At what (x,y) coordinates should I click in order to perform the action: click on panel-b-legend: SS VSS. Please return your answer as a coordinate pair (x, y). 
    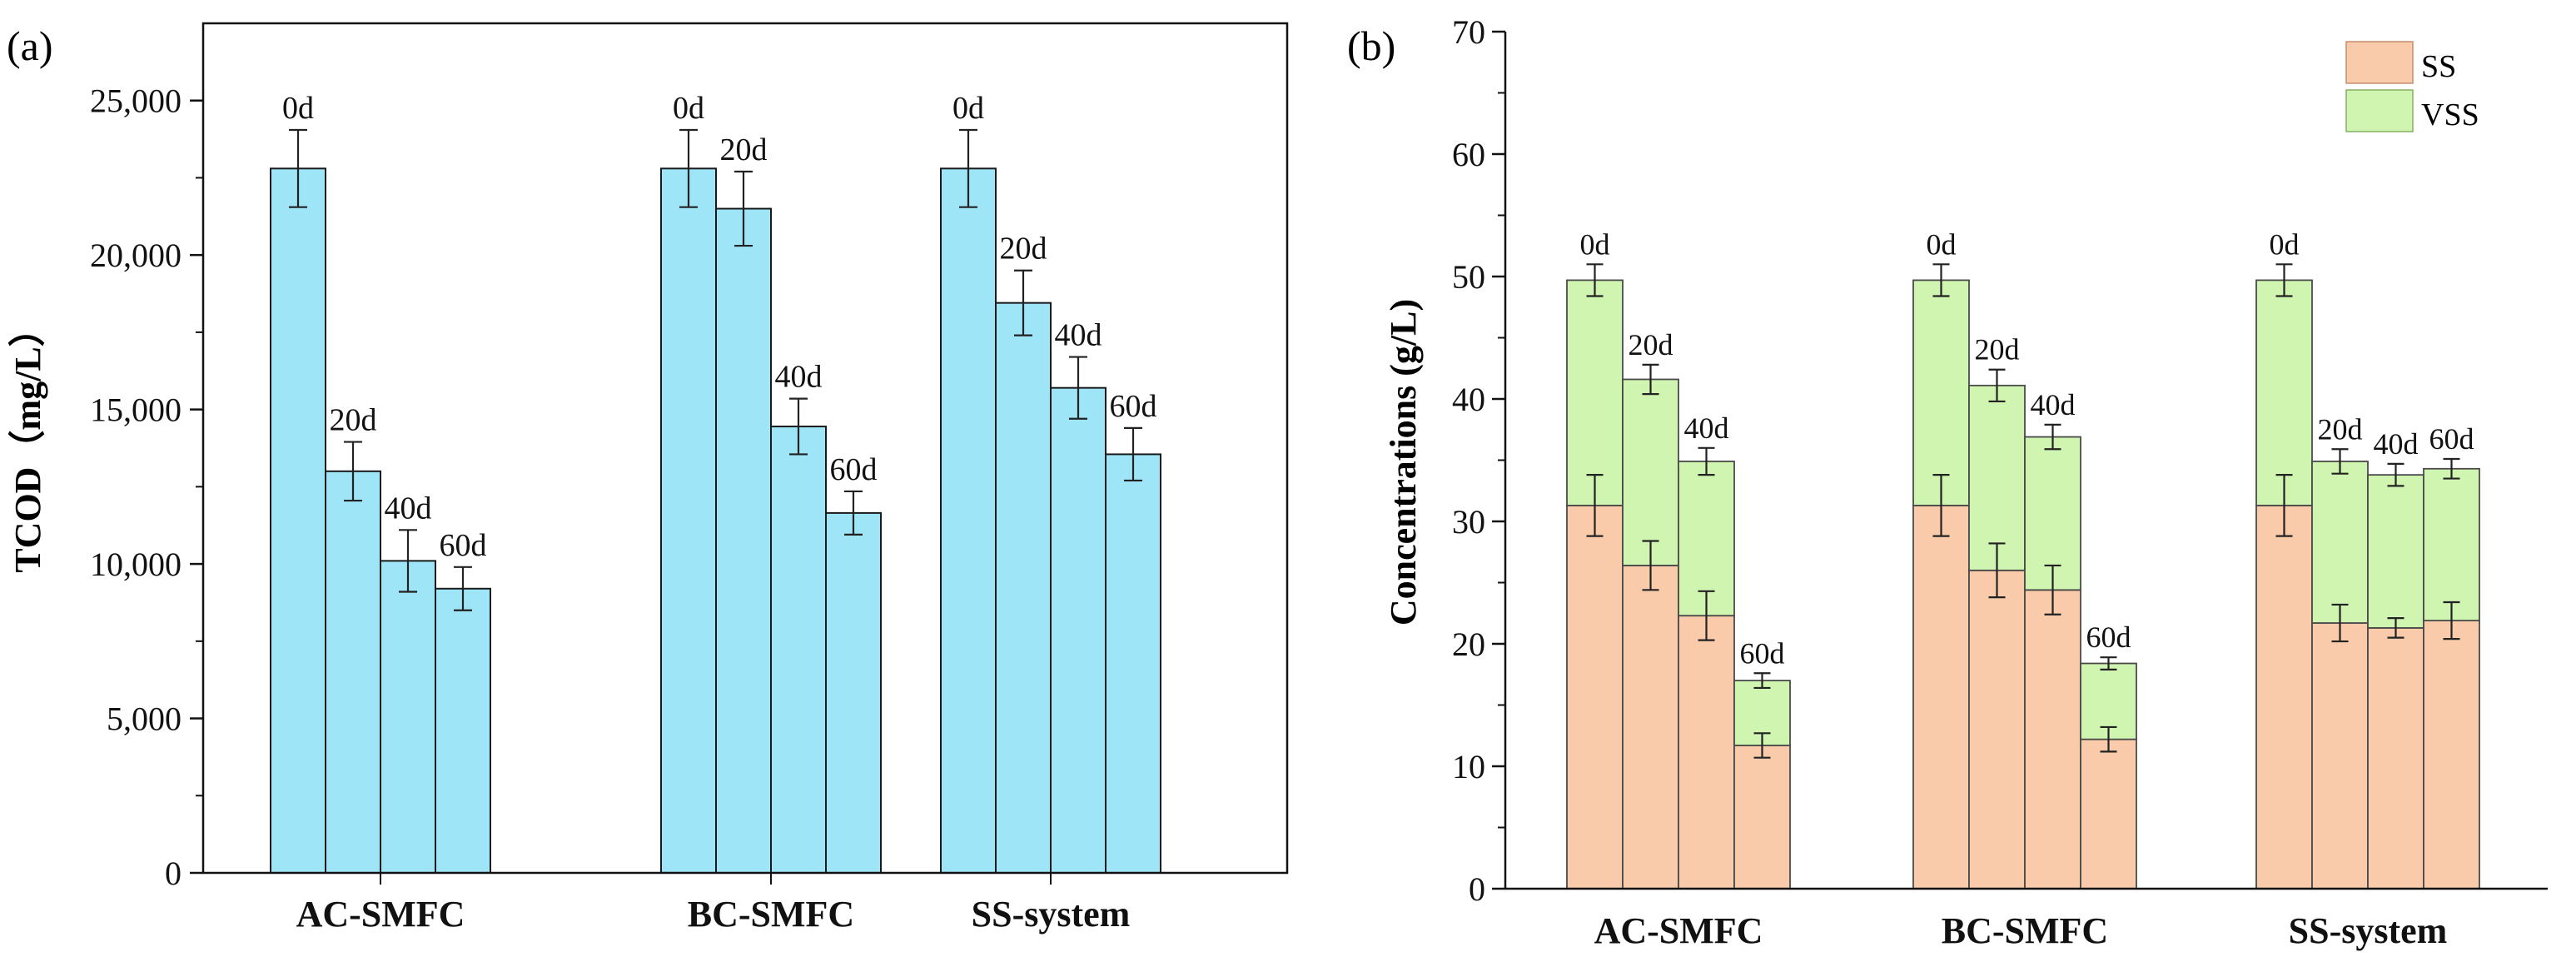
    Looking at the image, I should click on (2412, 86).